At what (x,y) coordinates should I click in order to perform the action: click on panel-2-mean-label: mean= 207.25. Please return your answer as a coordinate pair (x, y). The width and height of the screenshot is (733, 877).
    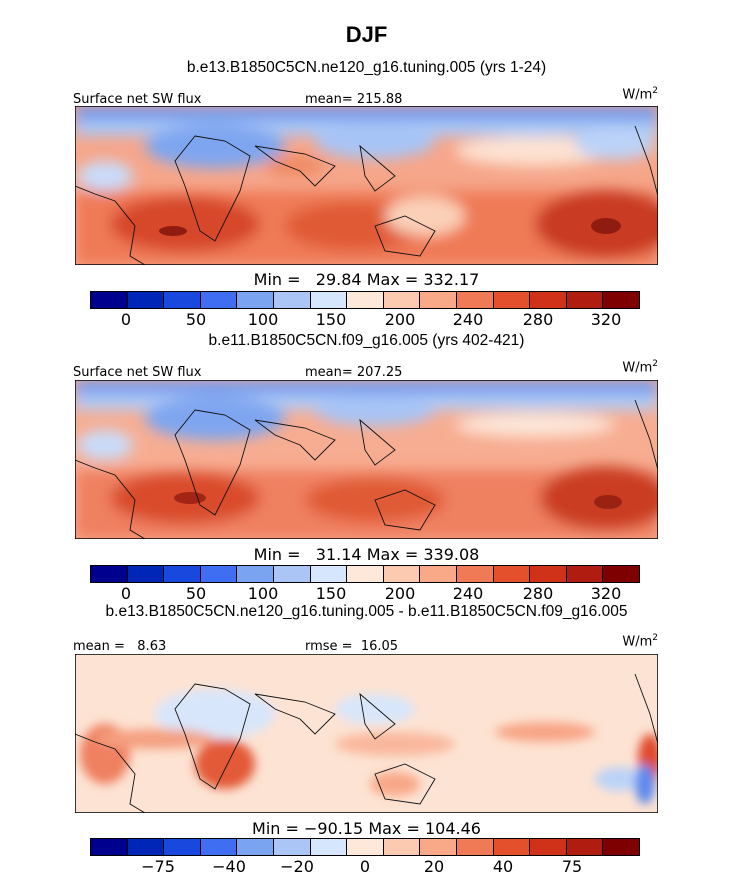
    Looking at the image, I should click on (354, 372).